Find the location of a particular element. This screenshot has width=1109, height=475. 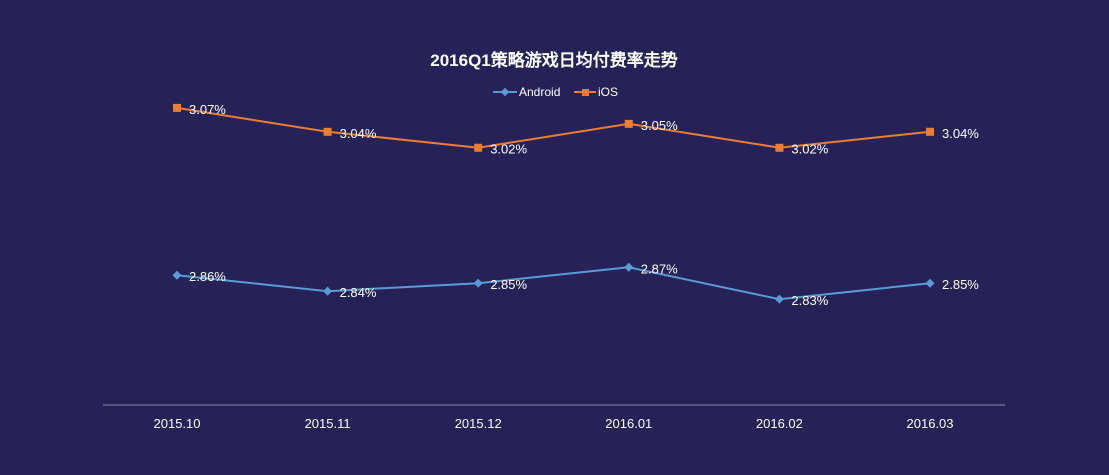

data-label-ios: 3.07% is located at coordinates (207, 109).